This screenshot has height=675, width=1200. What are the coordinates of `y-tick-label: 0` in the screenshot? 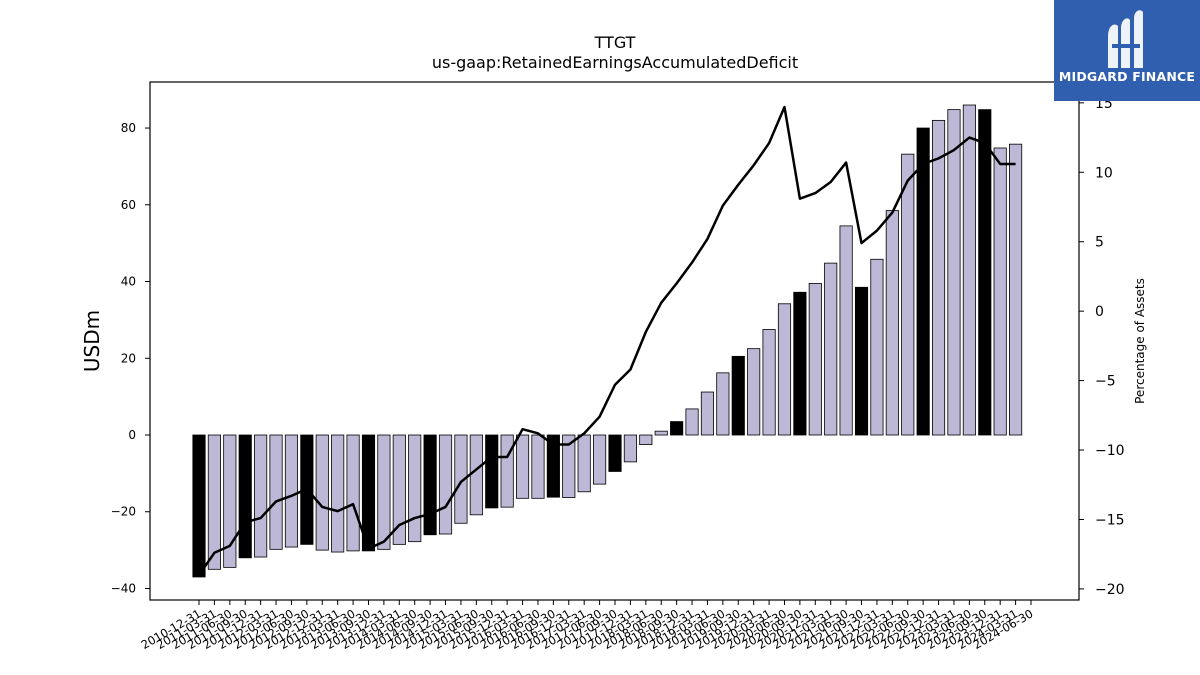 It's located at (132, 435).